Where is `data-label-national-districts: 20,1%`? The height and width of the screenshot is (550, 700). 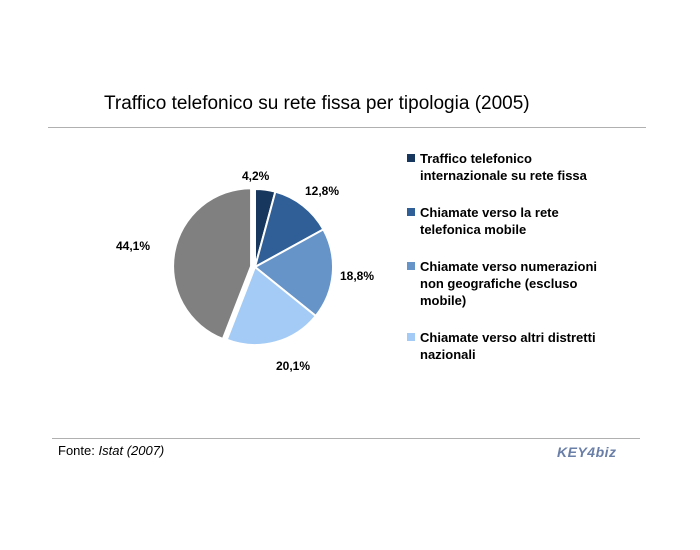 data-label-national-districts: 20,1% is located at coordinates (293, 366).